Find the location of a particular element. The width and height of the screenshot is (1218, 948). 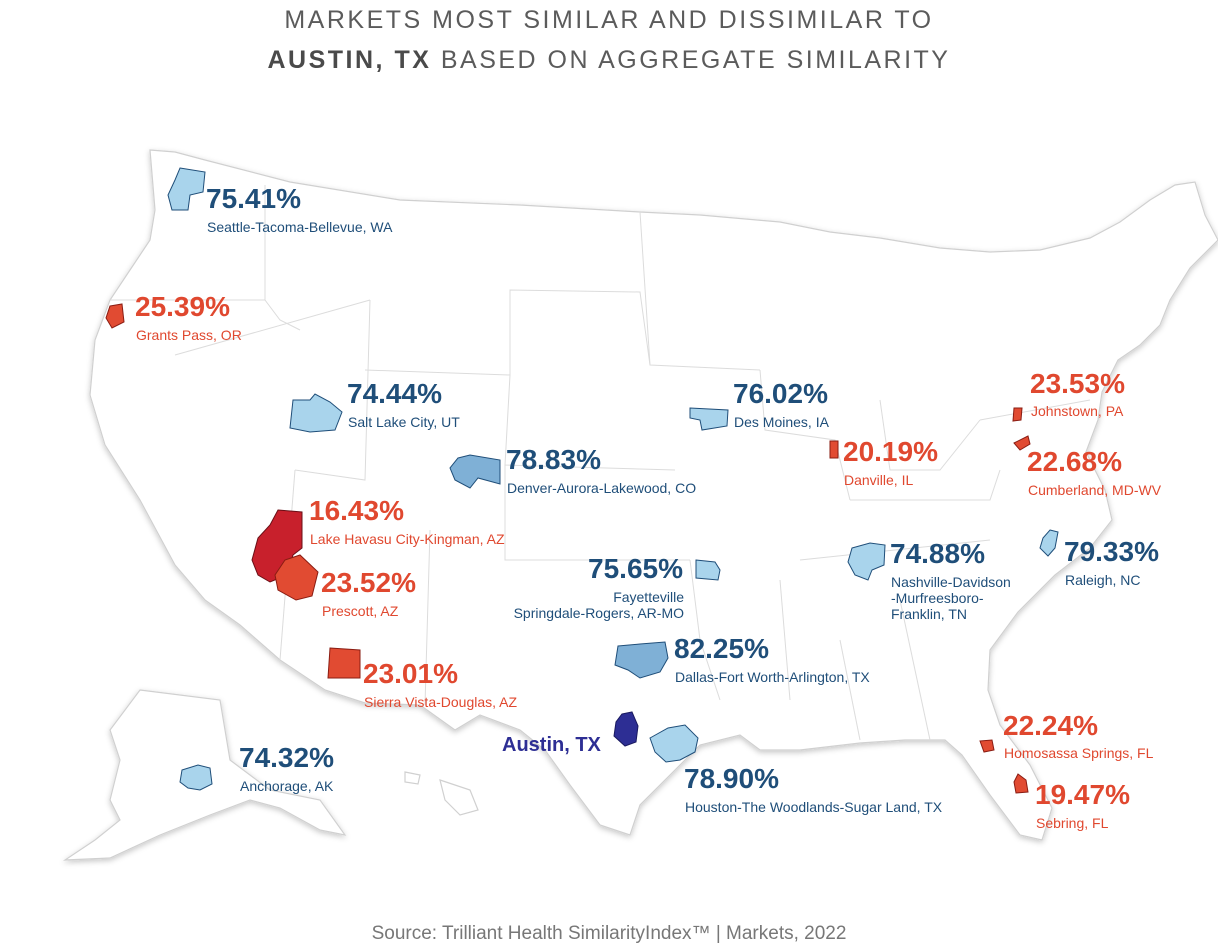

austin-market-shape is located at coordinates (626, 729).